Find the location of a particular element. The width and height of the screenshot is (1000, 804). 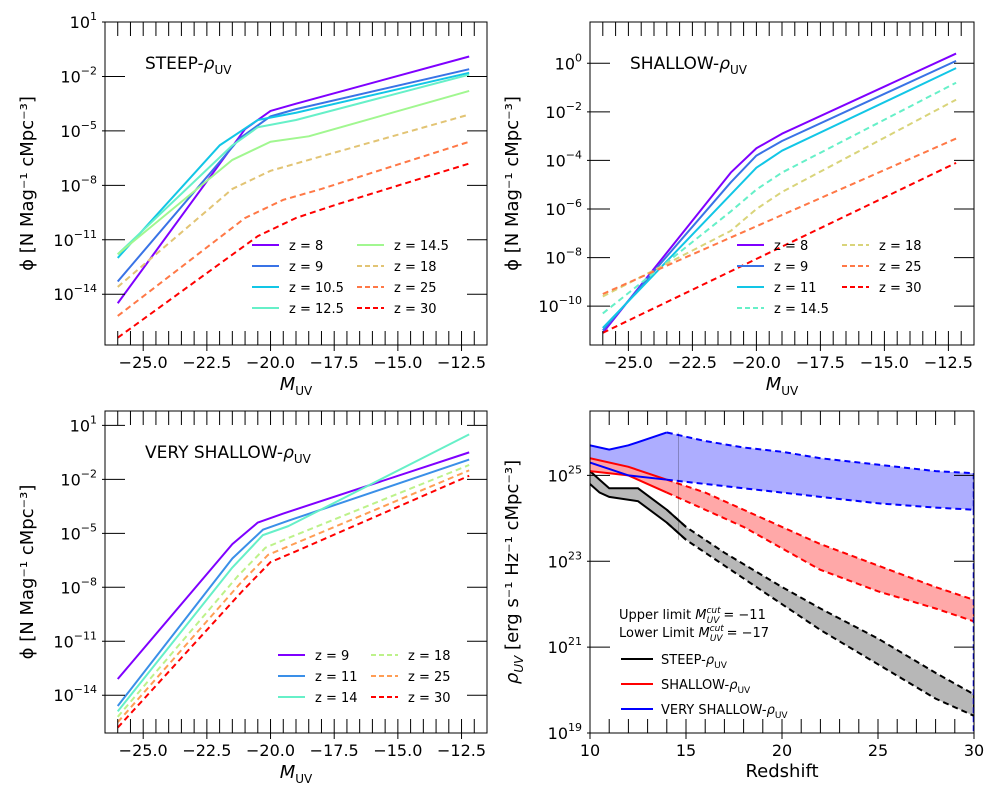

y-axis-label: ϕ [N Mag⁻¹ cMpc⁻³] is located at coordinates (512, 183).